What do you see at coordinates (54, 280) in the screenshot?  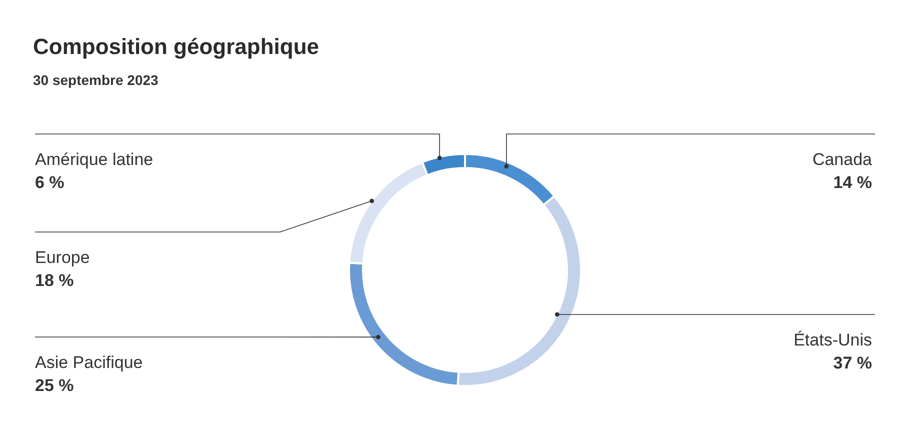 I see `data-label: 18 %` at bounding box center [54, 280].